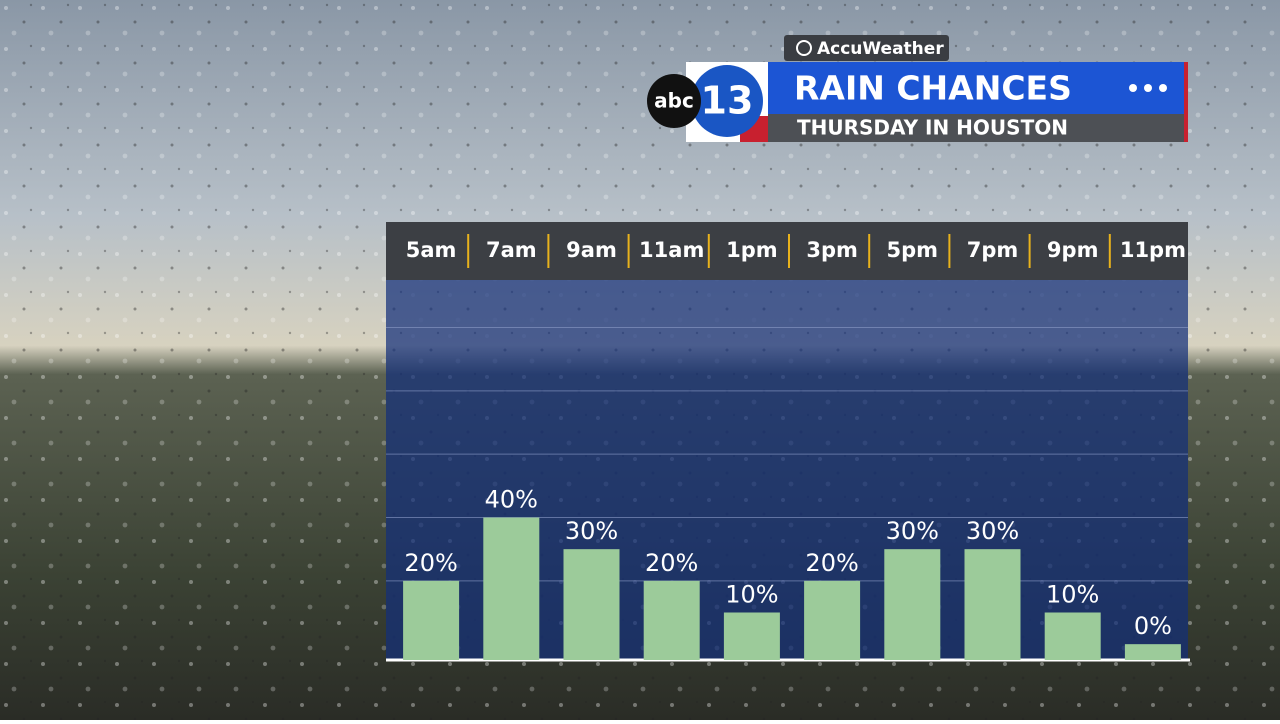 Image resolution: width=1280 pixels, height=724 pixels. I want to click on abc-circle, so click(674, 101).